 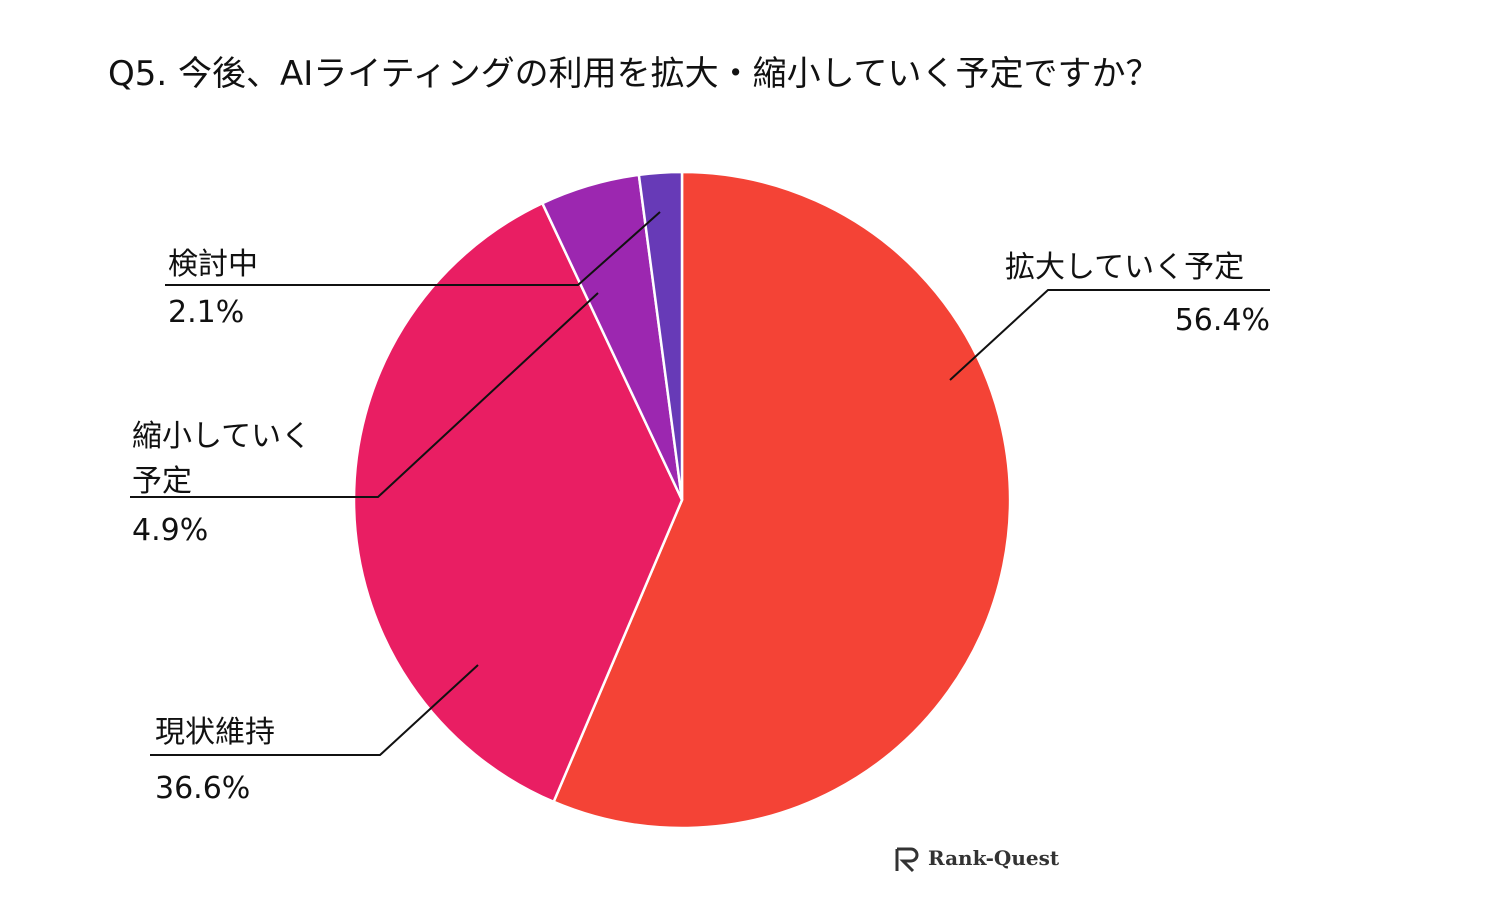 I want to click on slice-label: 縮小していく予定, so click(x=222, y=459).